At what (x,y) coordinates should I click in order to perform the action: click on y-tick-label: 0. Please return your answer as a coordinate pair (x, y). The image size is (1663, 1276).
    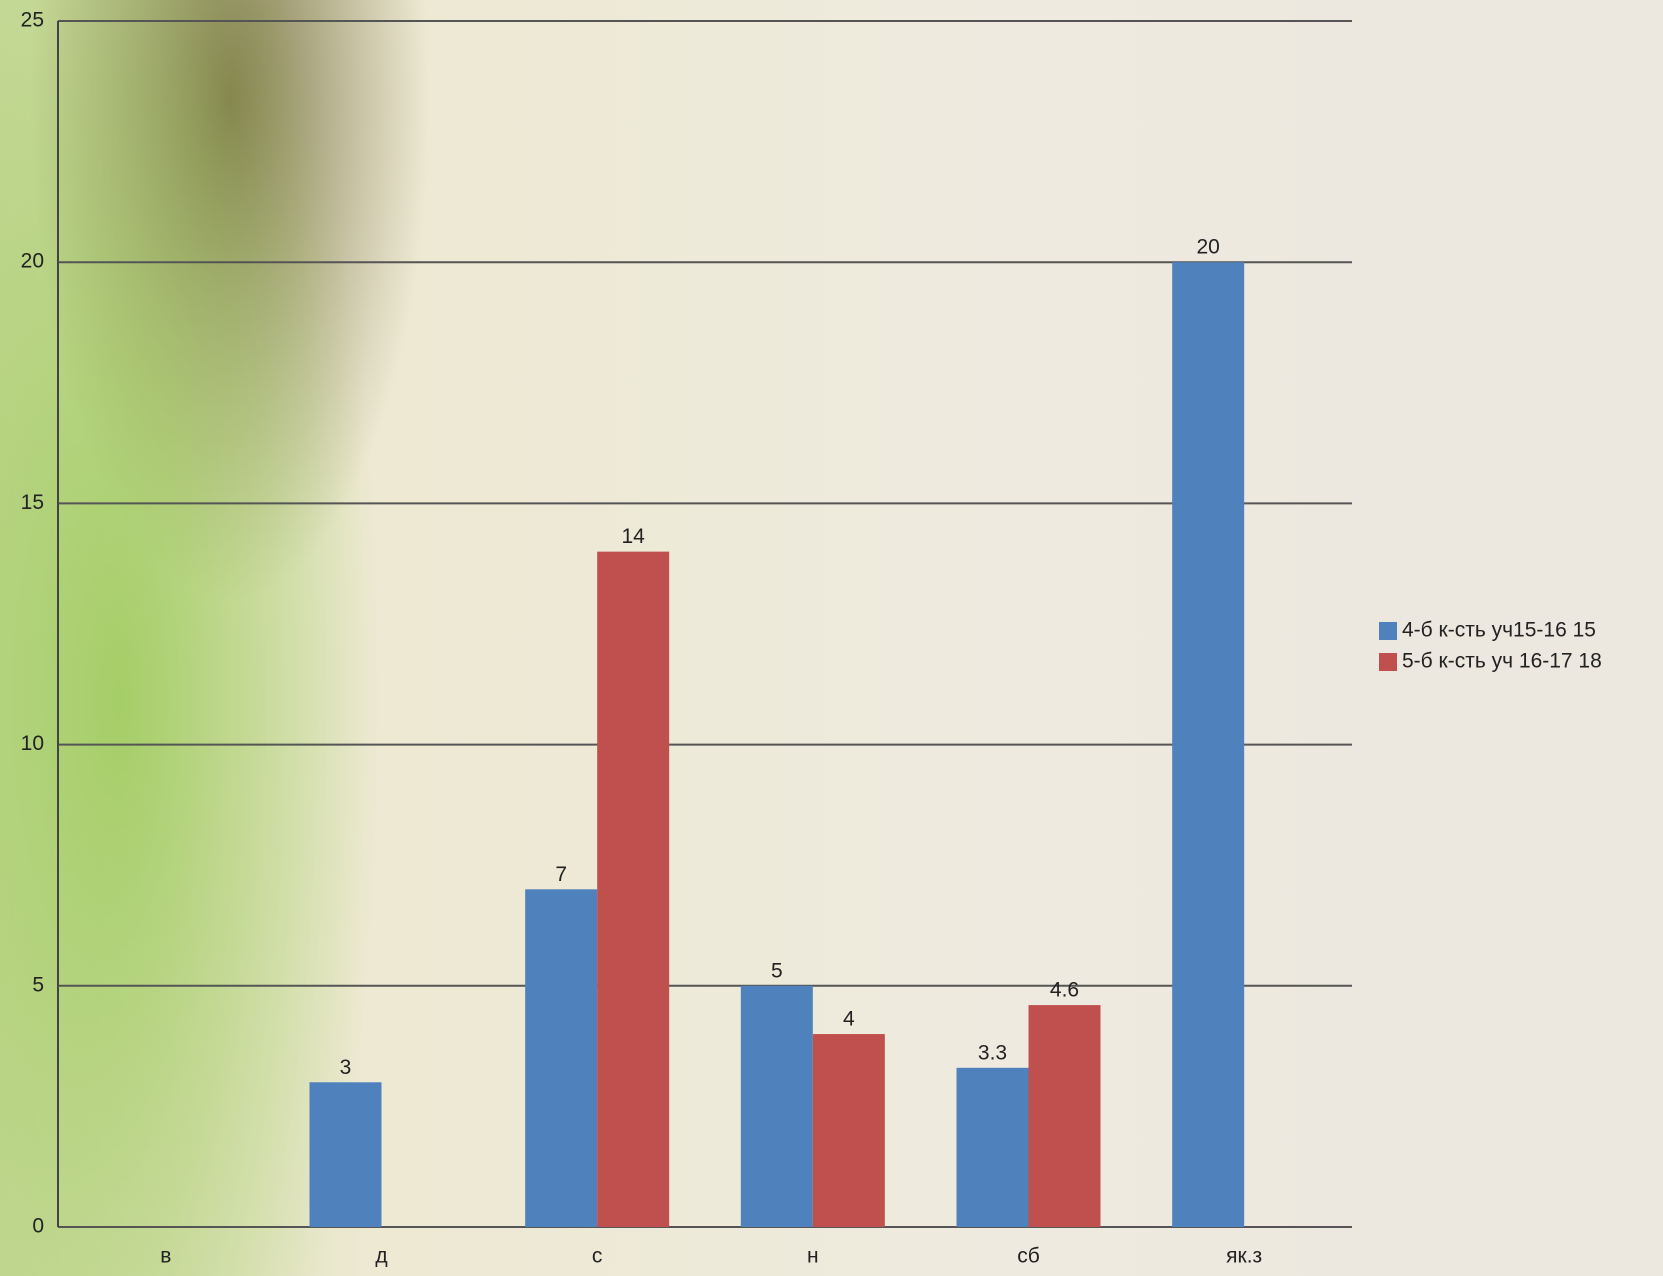
    Looking at the image, I should click on (38, 1226).